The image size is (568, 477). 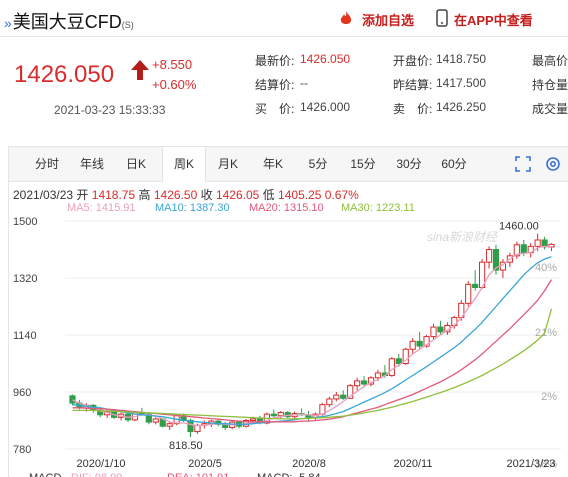 I want to click on y-tick-label: 960, so click(x=22, y=393).